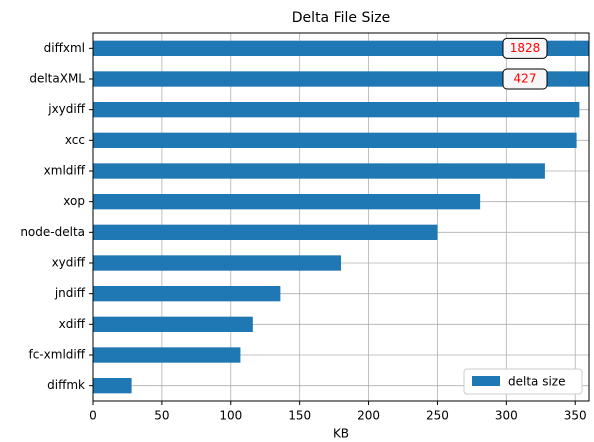 The height and width of the screenshot is (442, 594). What do you see at coordinates (230, 416) in the screenshot?
I see `x-tick-label: 100` at bounding box center [230, 416].